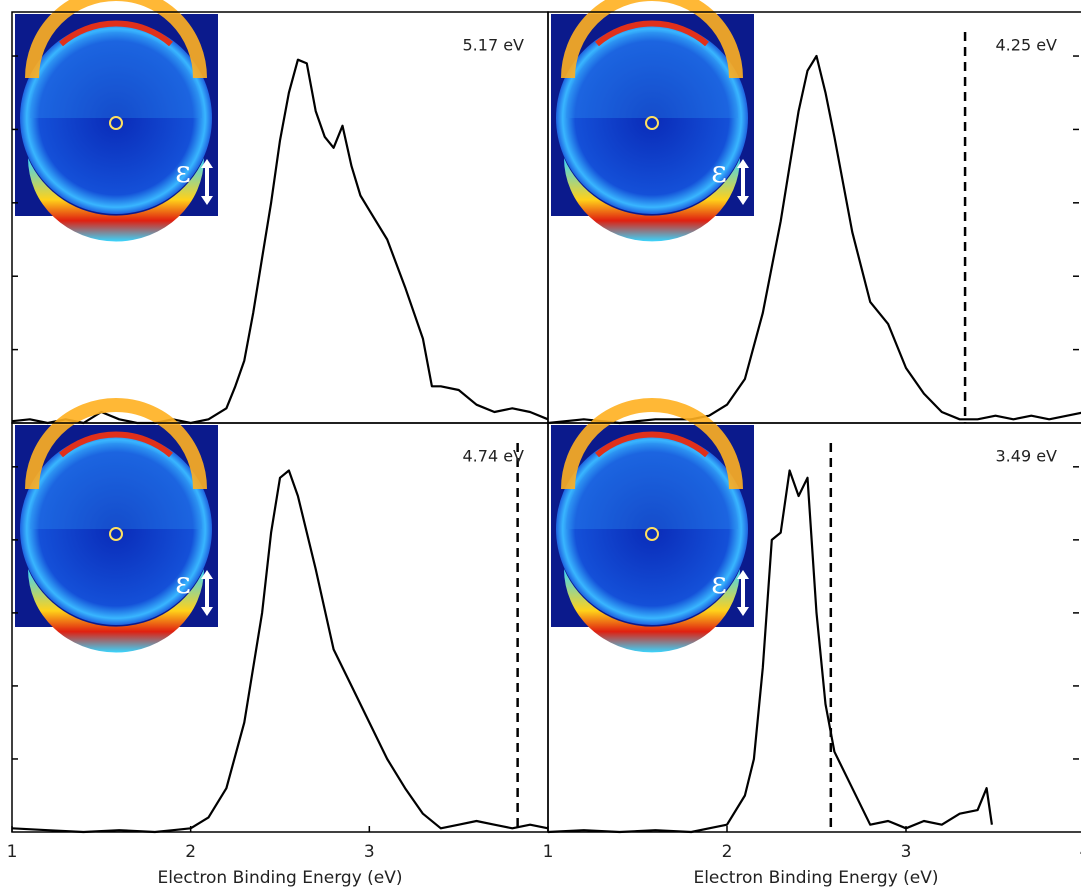 This screenshot has width=1081, height=890. What do you see at coordinates (1027, 456) in the screenshot?
I see `energy-annotation: 3.49 eV` at bounding box center [1027, 456].